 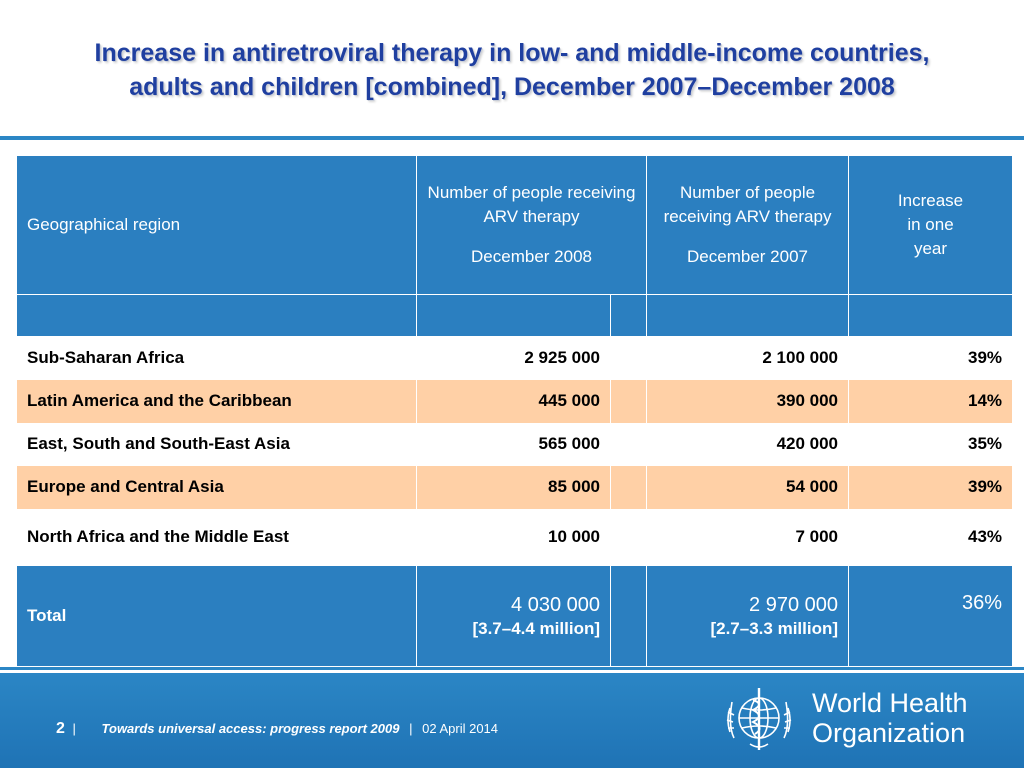 I want to click on total-dec-2008: 4 030 000 [3.7–4.4 million], so click(x=513, y=616).